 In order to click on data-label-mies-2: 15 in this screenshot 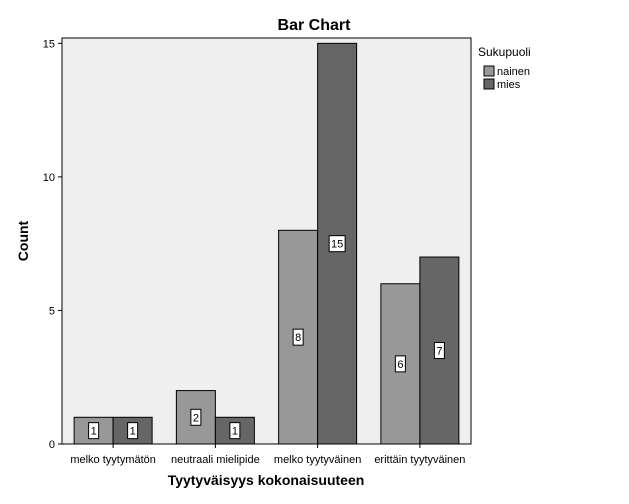, I will do `click(337, 245)`.